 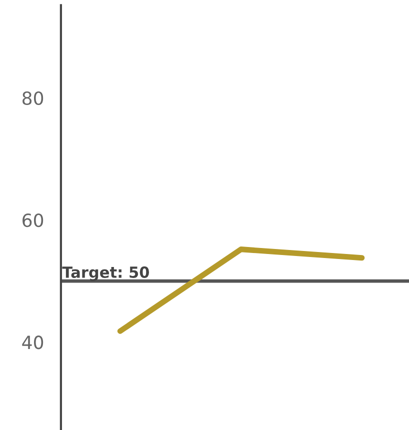 What do you see at coordinates (106, 274) in the screenshot?
I see `ref-line-label: Target: 50` at bounding box center [106, 274].